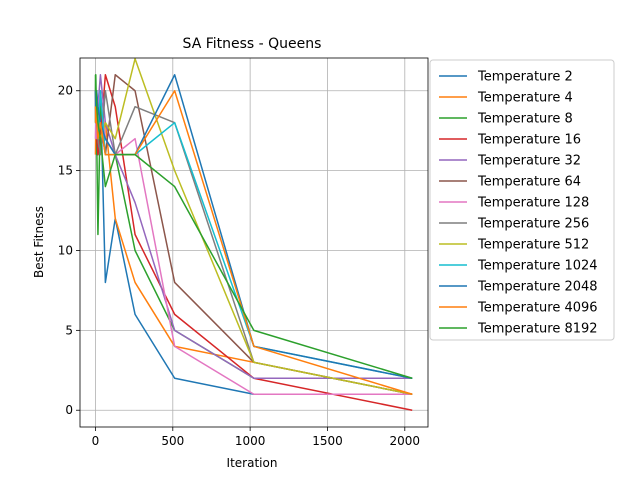 Image resolution: width=640 pixels, height=480 pixels. Describe the element at coordinates (172, 441) in the screenshot. I see `x-tick-label: 500` at that location.